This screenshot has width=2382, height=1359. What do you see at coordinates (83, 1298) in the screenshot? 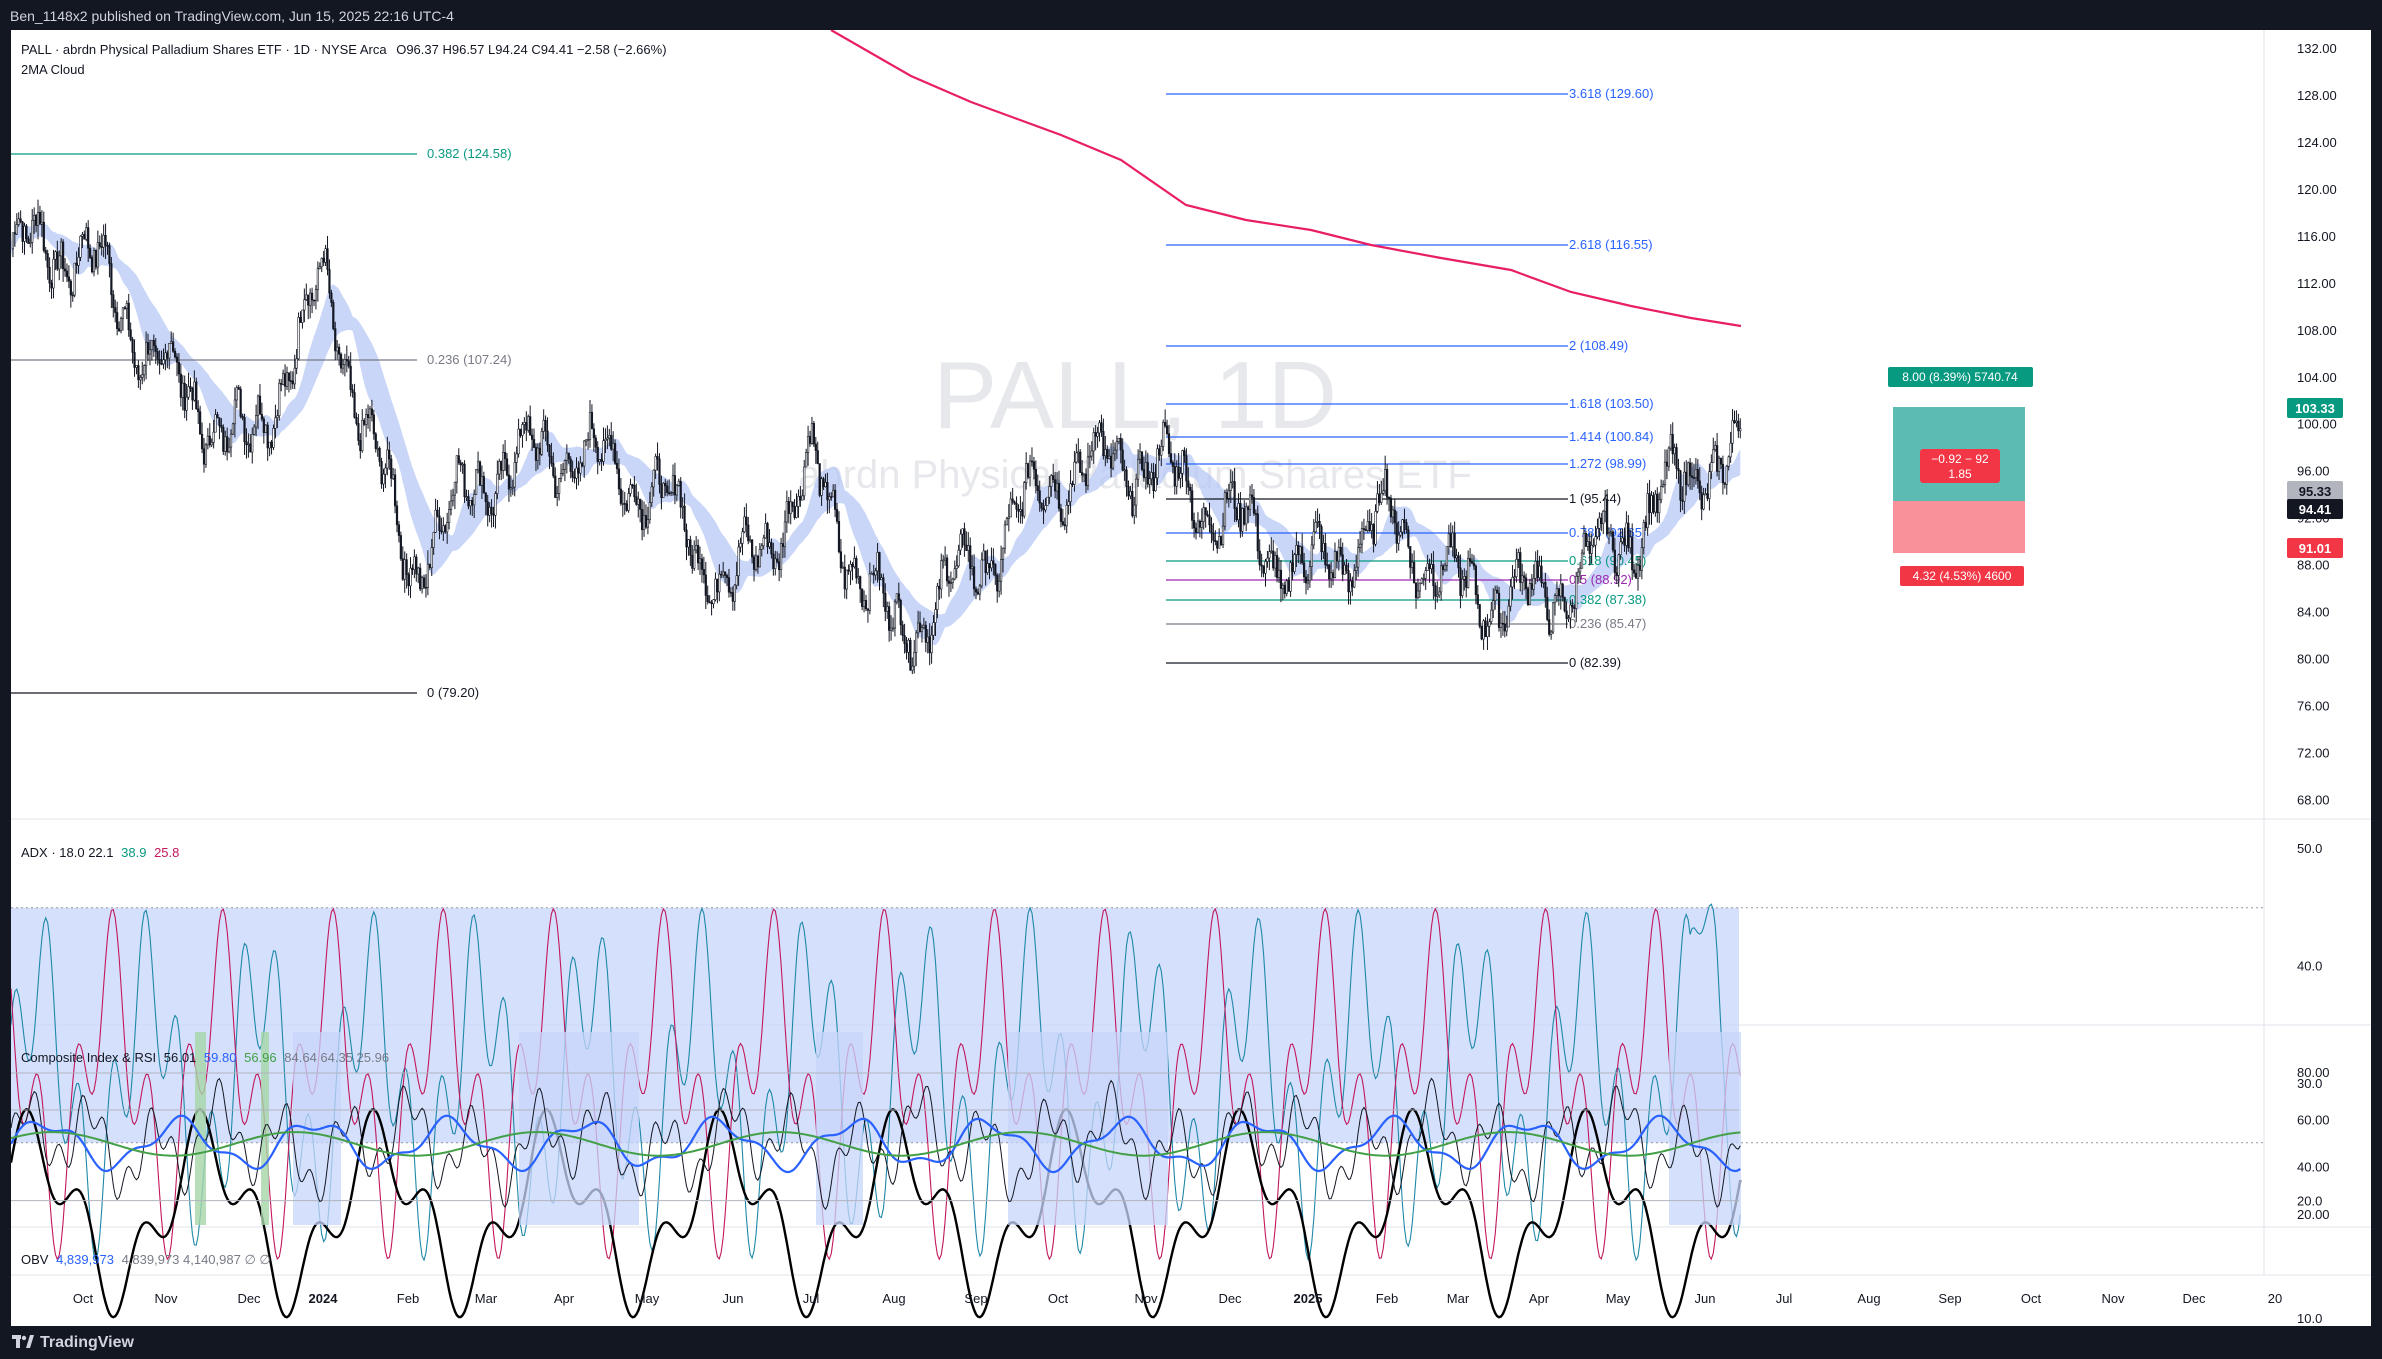
I see `time-axis-tick: Oct` at bounding box center [83, 1298].